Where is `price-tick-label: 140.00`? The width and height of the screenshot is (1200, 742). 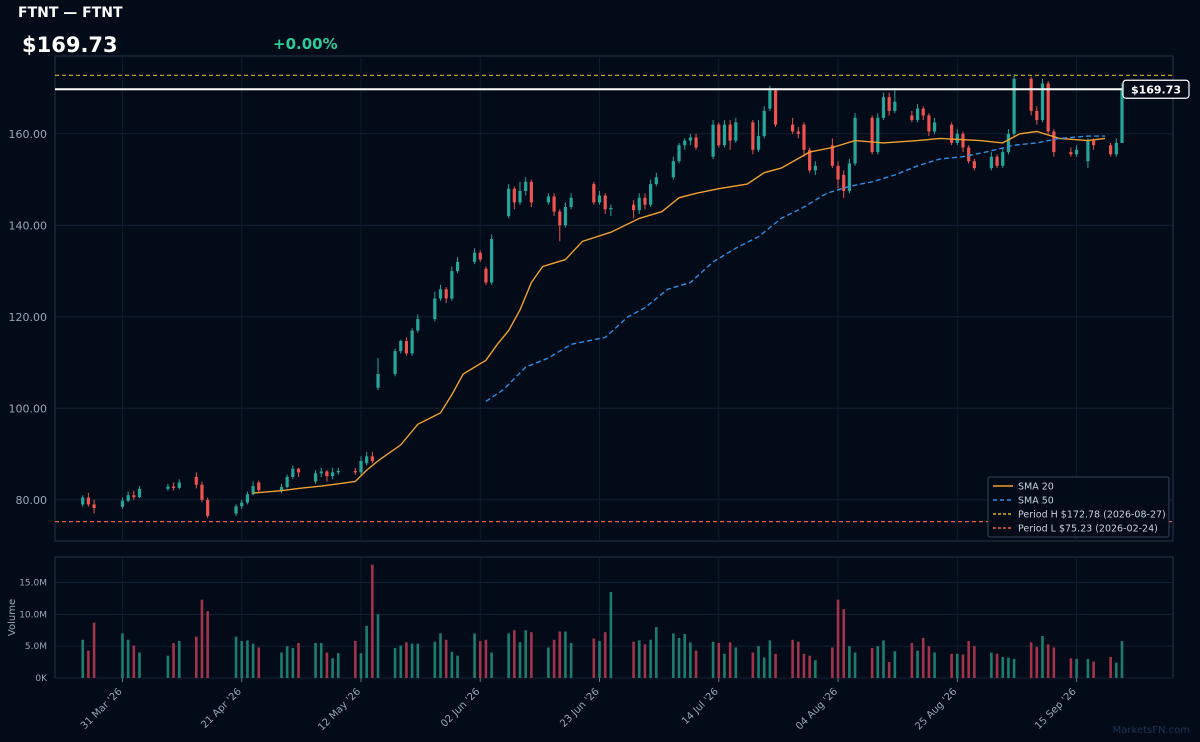 price-tick-label: 140.00 is located at coordinates (28, 225).